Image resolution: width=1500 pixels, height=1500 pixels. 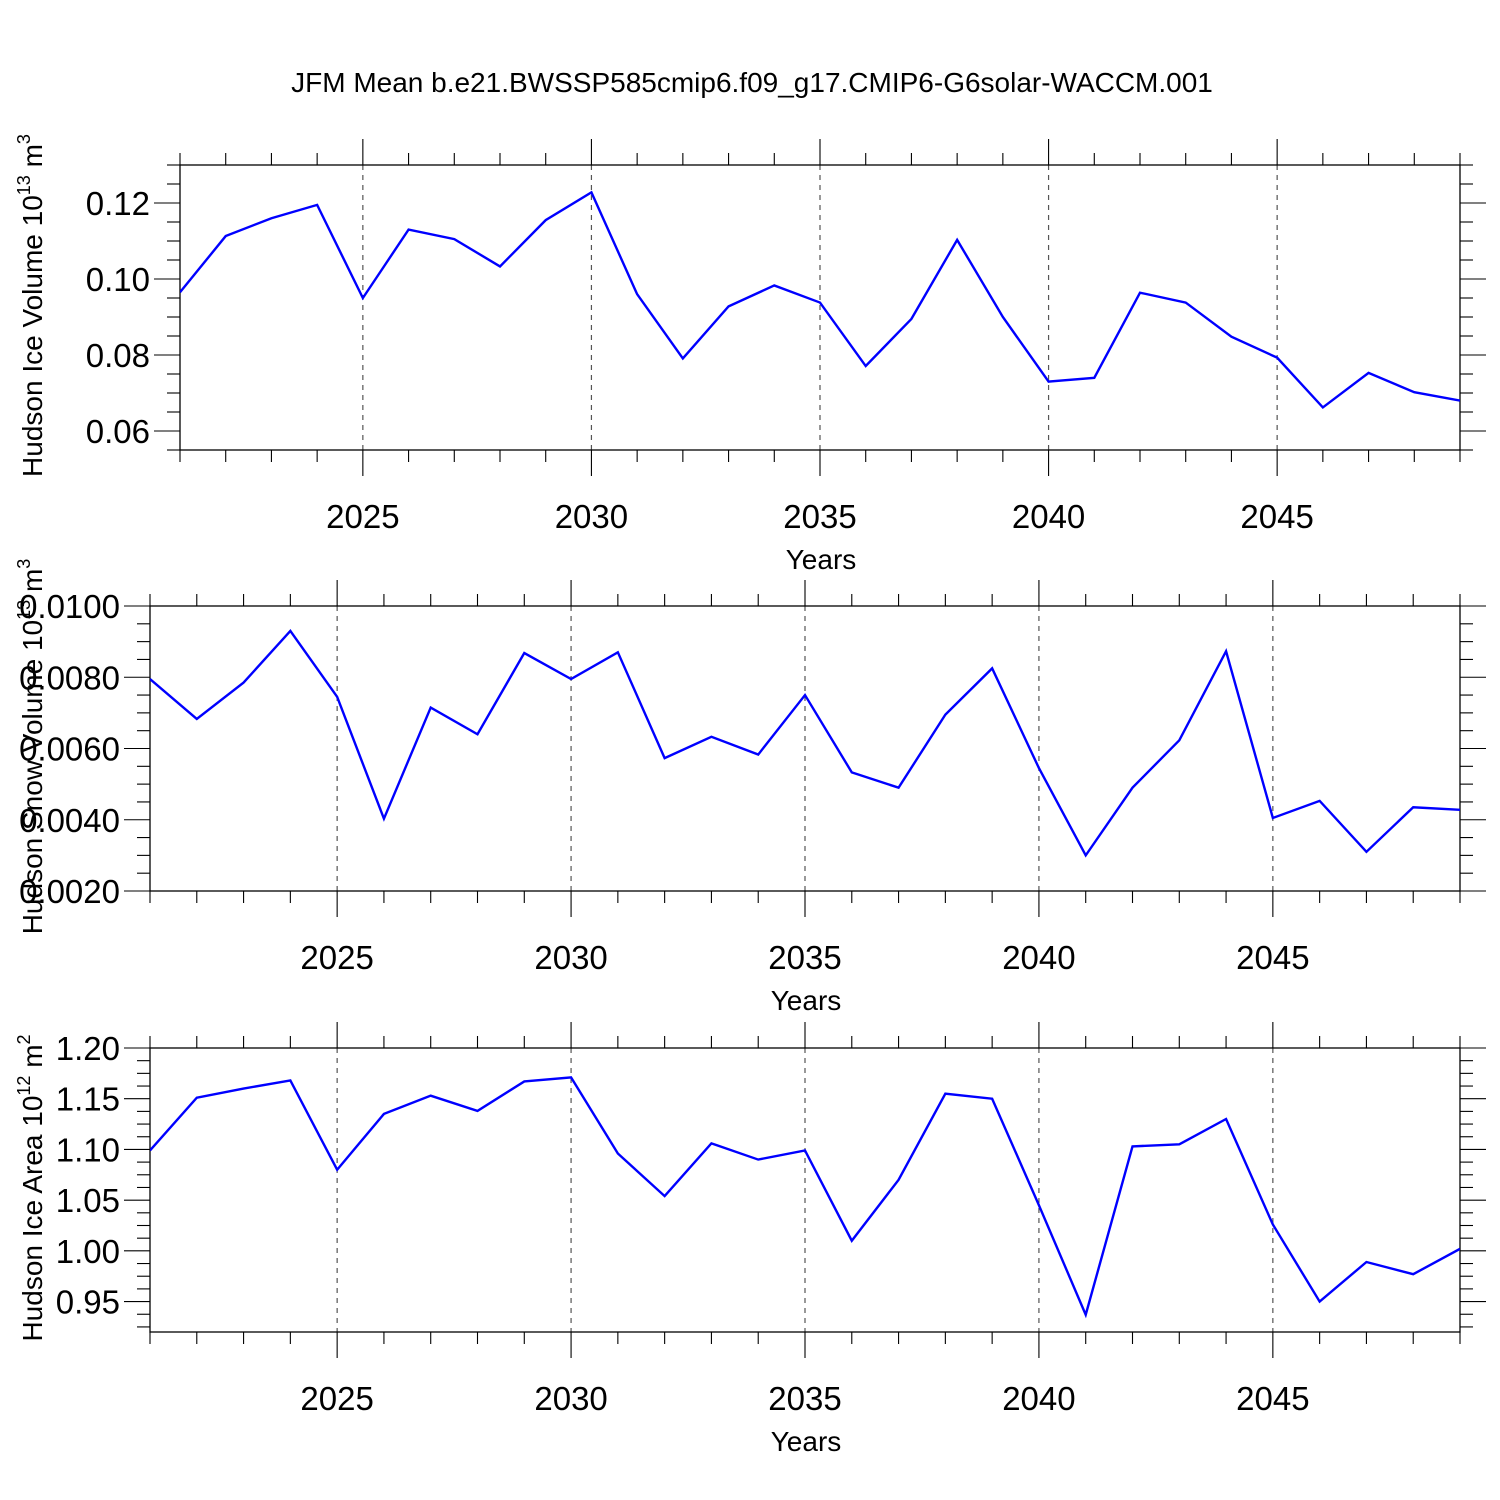 I want to click on y-tick-label: 0.0100, so click(x=69, y=606).